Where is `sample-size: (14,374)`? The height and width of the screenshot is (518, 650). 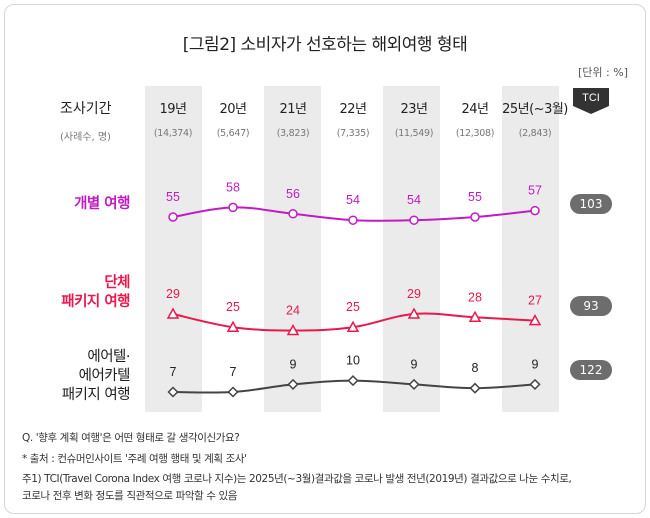
sample-size: (14,374) is located at coordinates (173, 133).